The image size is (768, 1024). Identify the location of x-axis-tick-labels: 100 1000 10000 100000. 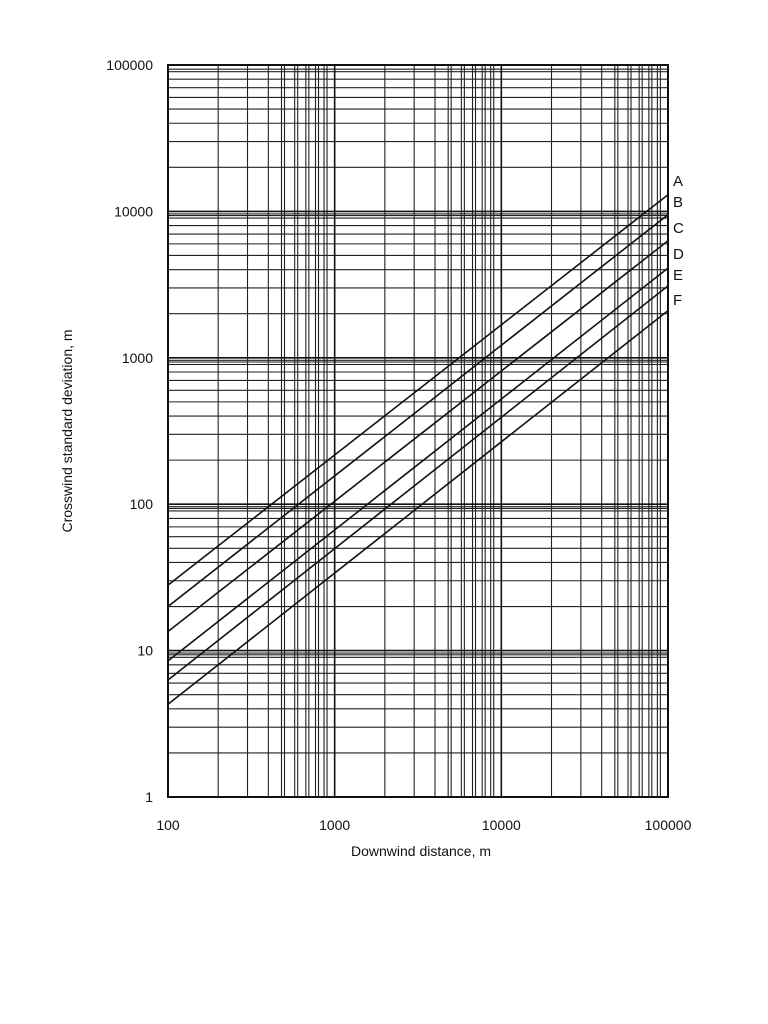
(423, 825).